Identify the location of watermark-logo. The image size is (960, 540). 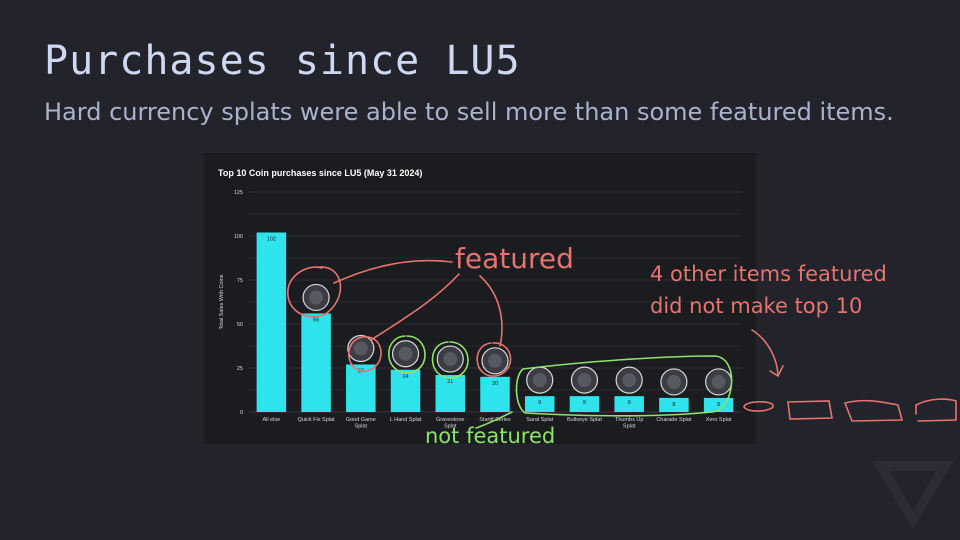
(913, 495).